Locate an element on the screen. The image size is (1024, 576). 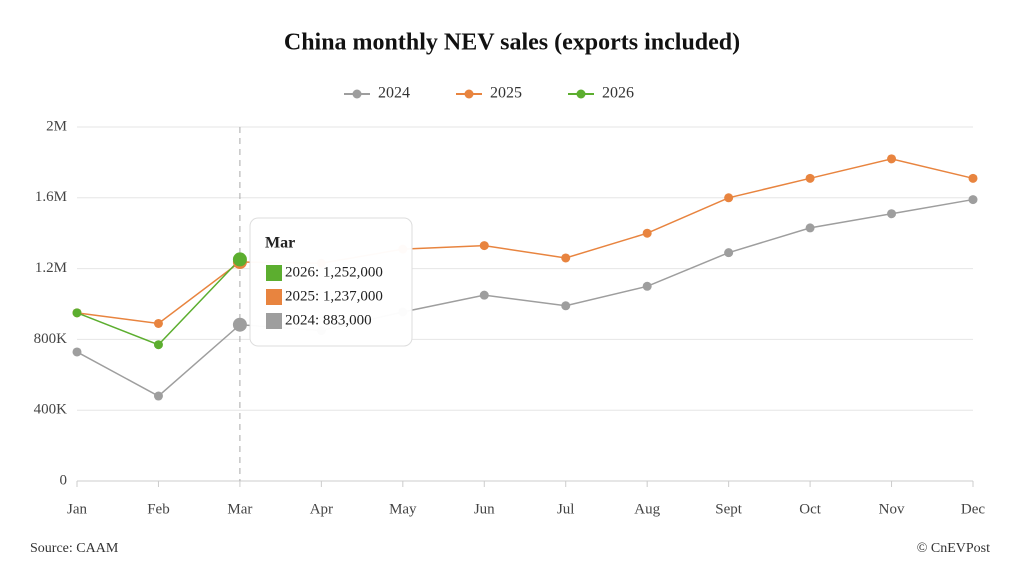
credit: © CnEVPost is located at coordinates (953, 548).